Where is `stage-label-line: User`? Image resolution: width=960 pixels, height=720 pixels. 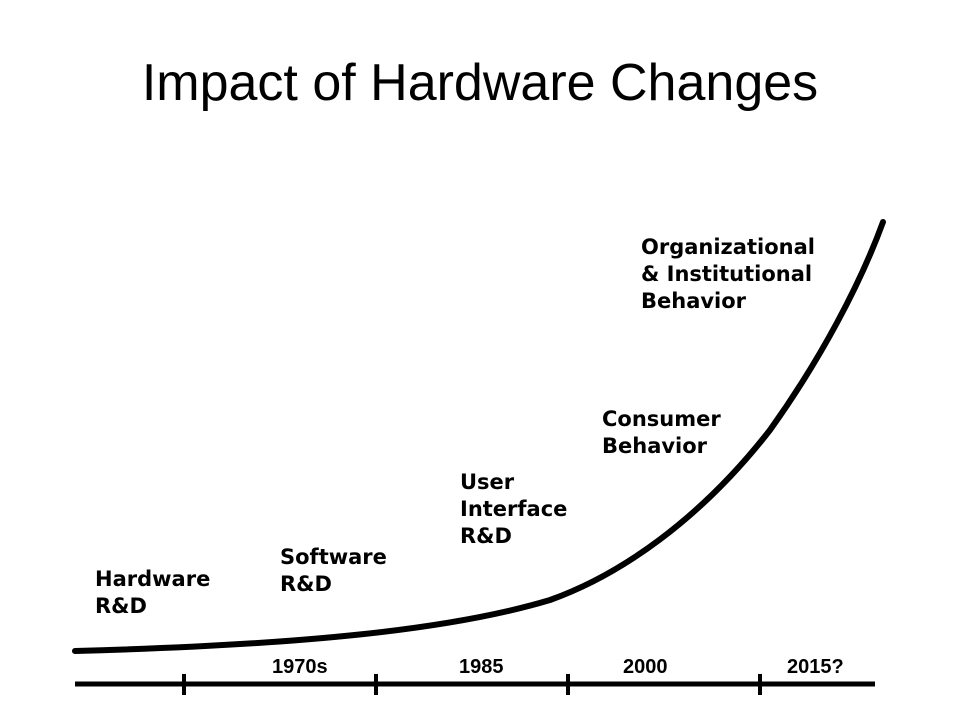
stage-label-line: User is located at coordinates (487, 482).